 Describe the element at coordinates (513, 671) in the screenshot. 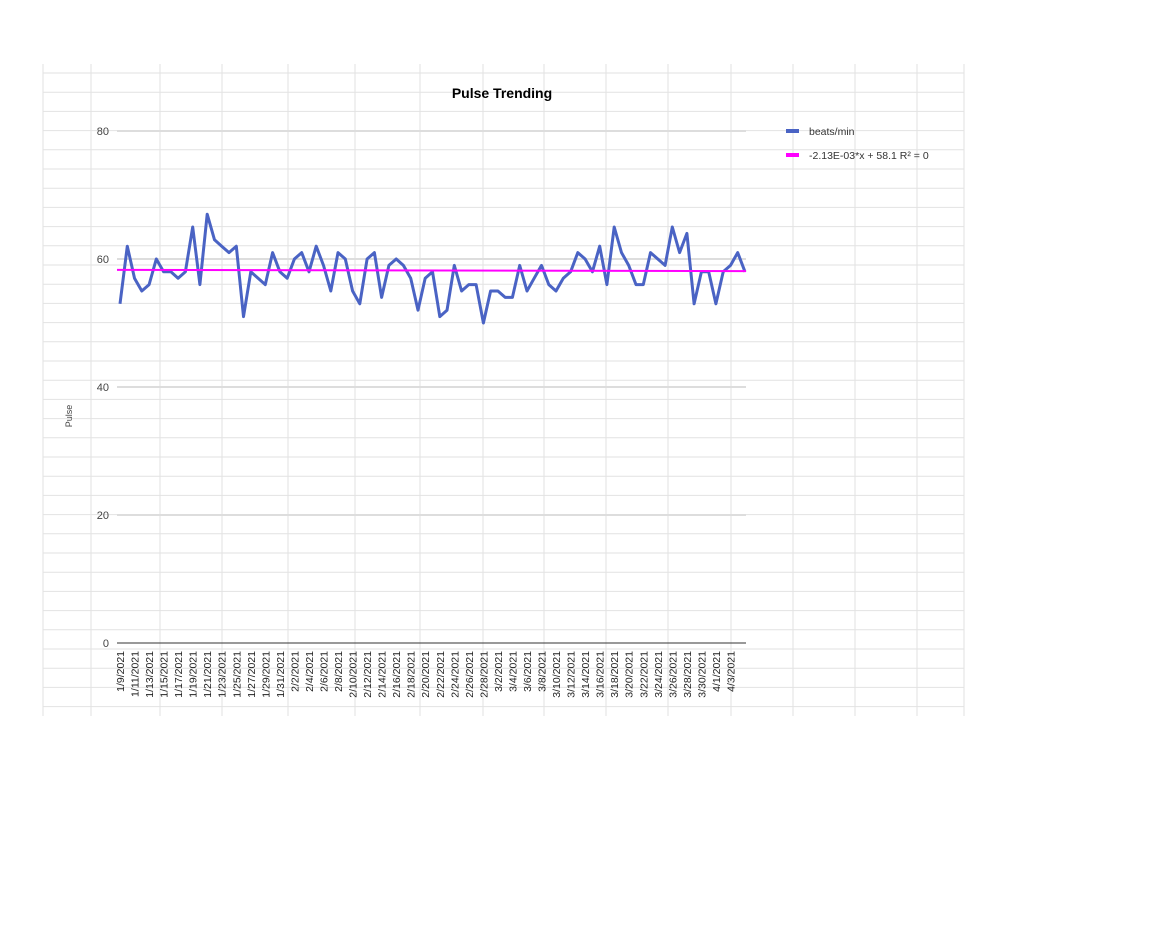

I see `x-tick-label: 3/4/2021` at that location.